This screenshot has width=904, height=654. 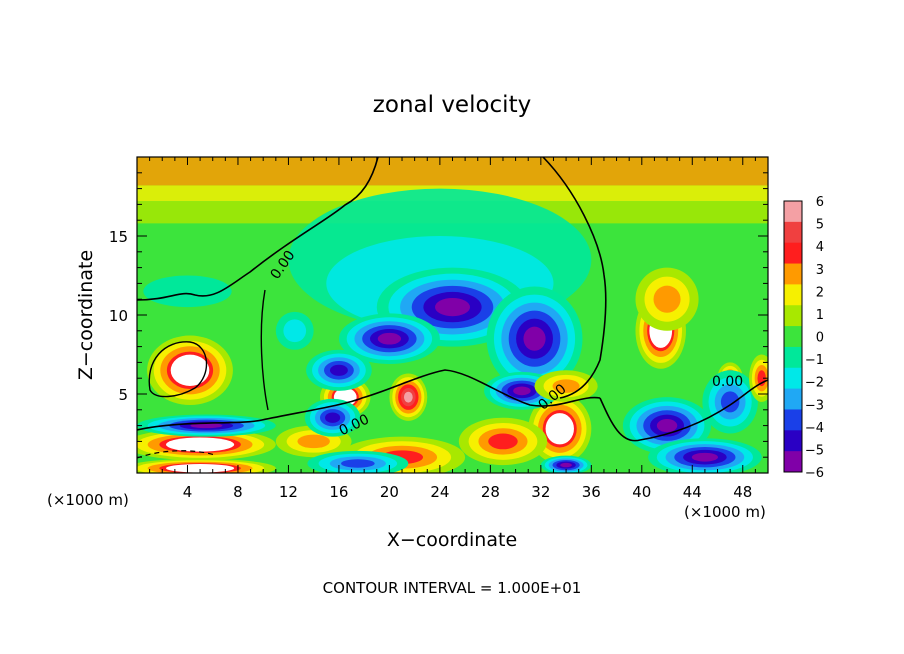 What do you see at coordinates (258, 229) in the screenshot?
I see `zero-contour-upper` at bounding box center [258, 229].